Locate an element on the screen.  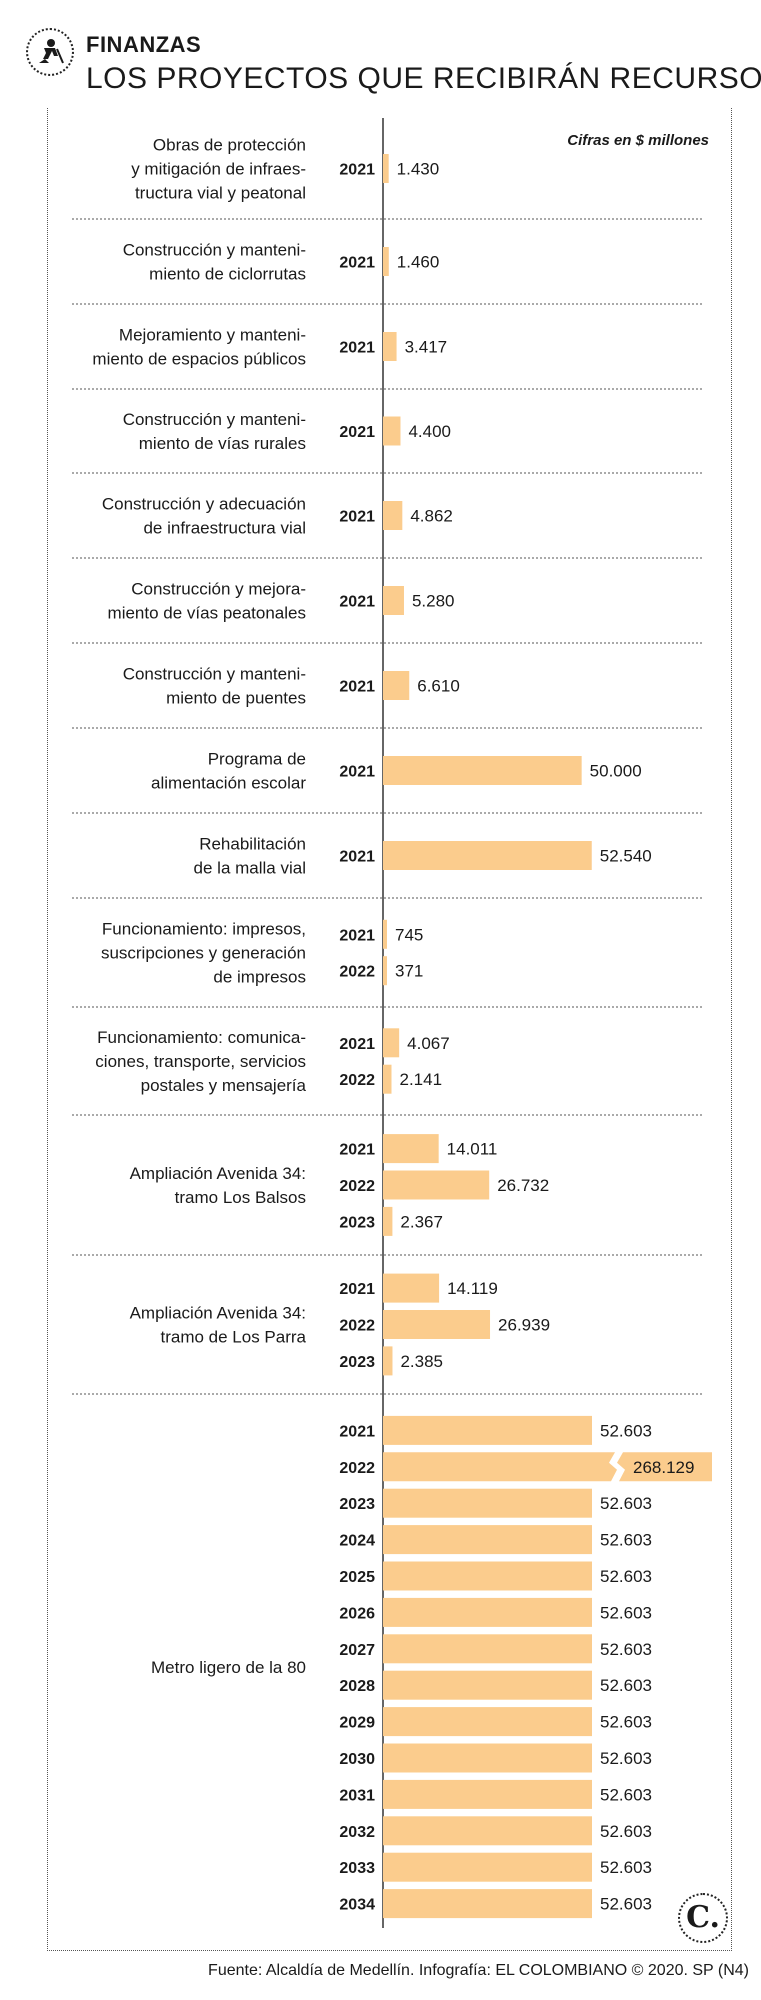
project-label: miento de espacios públicos is located at coordinates (199, 359).